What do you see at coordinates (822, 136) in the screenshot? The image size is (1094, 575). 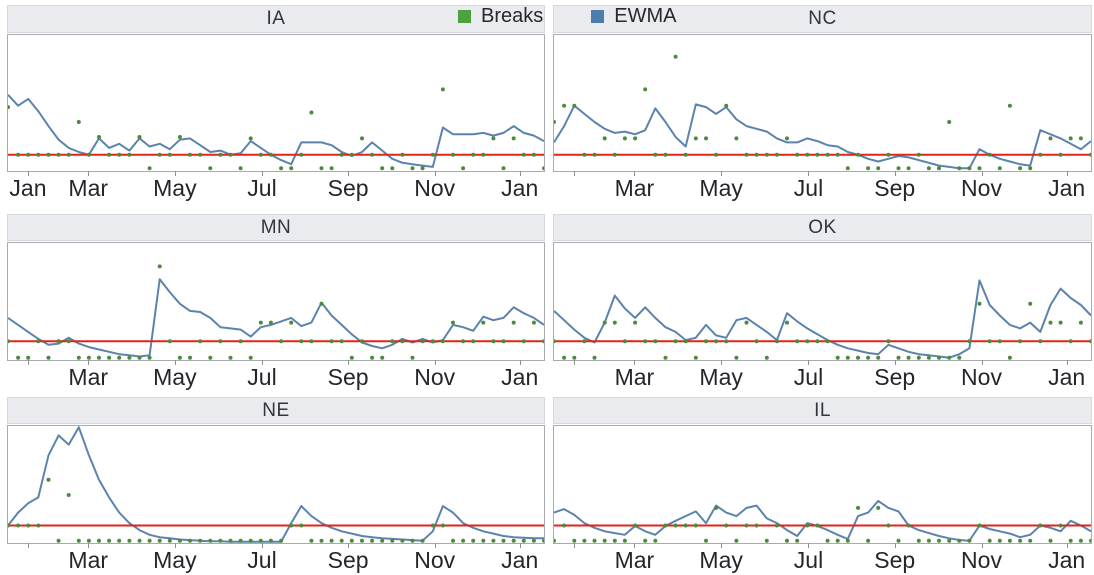 I see `ewma-line-nc` at bounding box center [822, 136].